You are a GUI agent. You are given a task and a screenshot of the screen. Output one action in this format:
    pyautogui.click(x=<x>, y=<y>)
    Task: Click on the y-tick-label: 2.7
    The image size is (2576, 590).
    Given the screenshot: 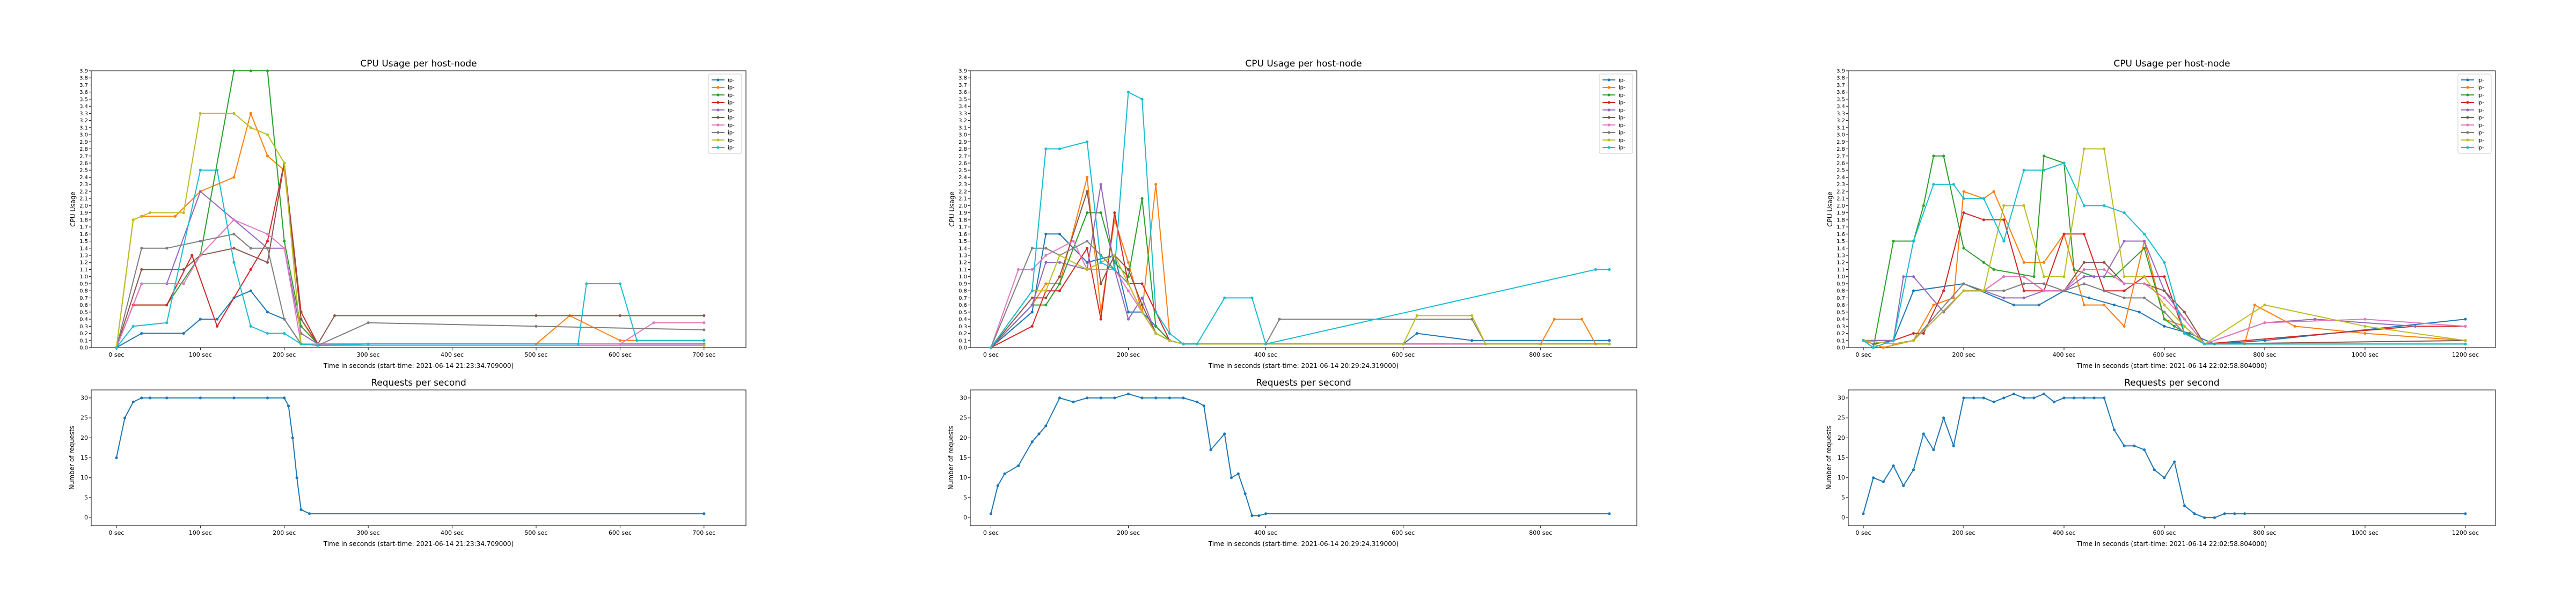 What is the action you would take?
    pyautogui.click(x=83, y=156)
    